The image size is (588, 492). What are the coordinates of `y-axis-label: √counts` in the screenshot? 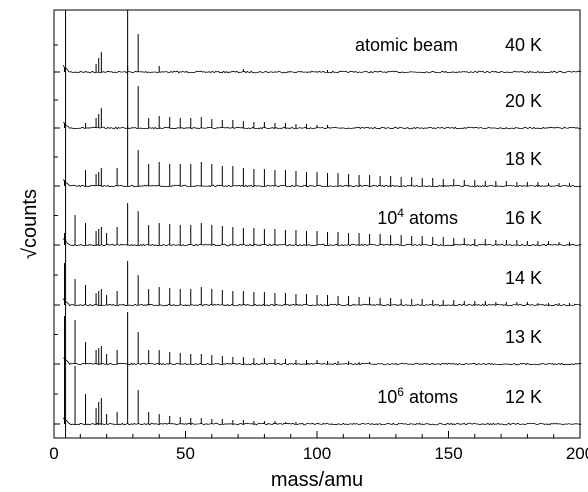 It's located at (30, 224).